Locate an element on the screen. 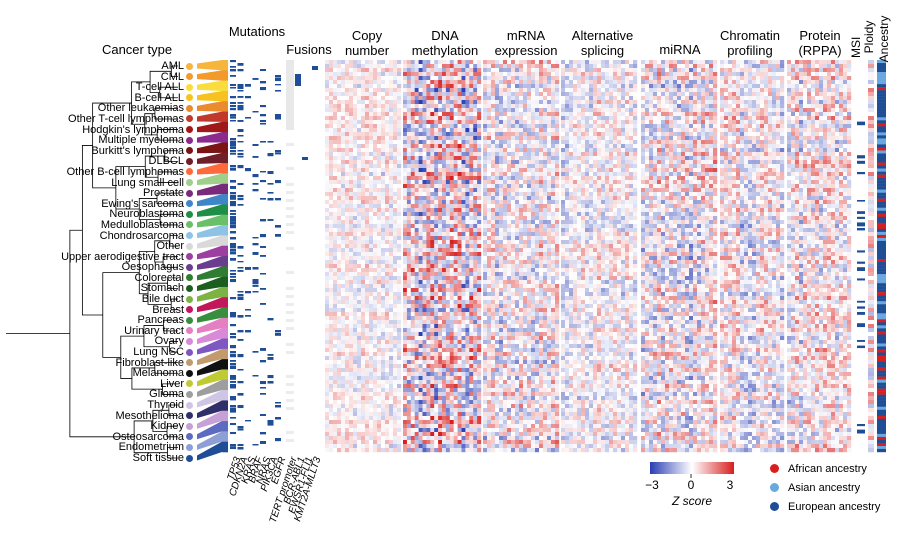 The image size is (900, 545). cancer-type-fan-segment is located at coordinates (209, 242).